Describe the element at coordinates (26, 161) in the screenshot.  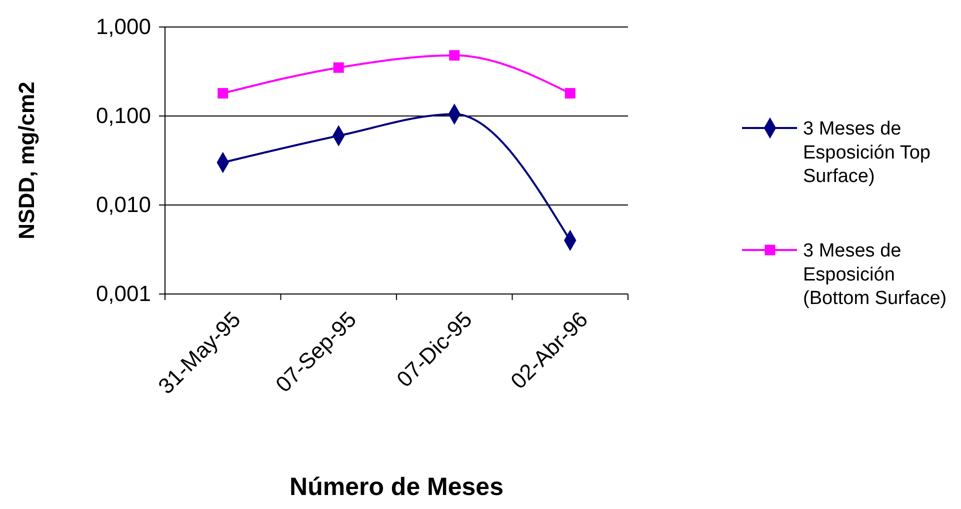
I see `y-axis-title: NSDD, mg/cm2` at that location.